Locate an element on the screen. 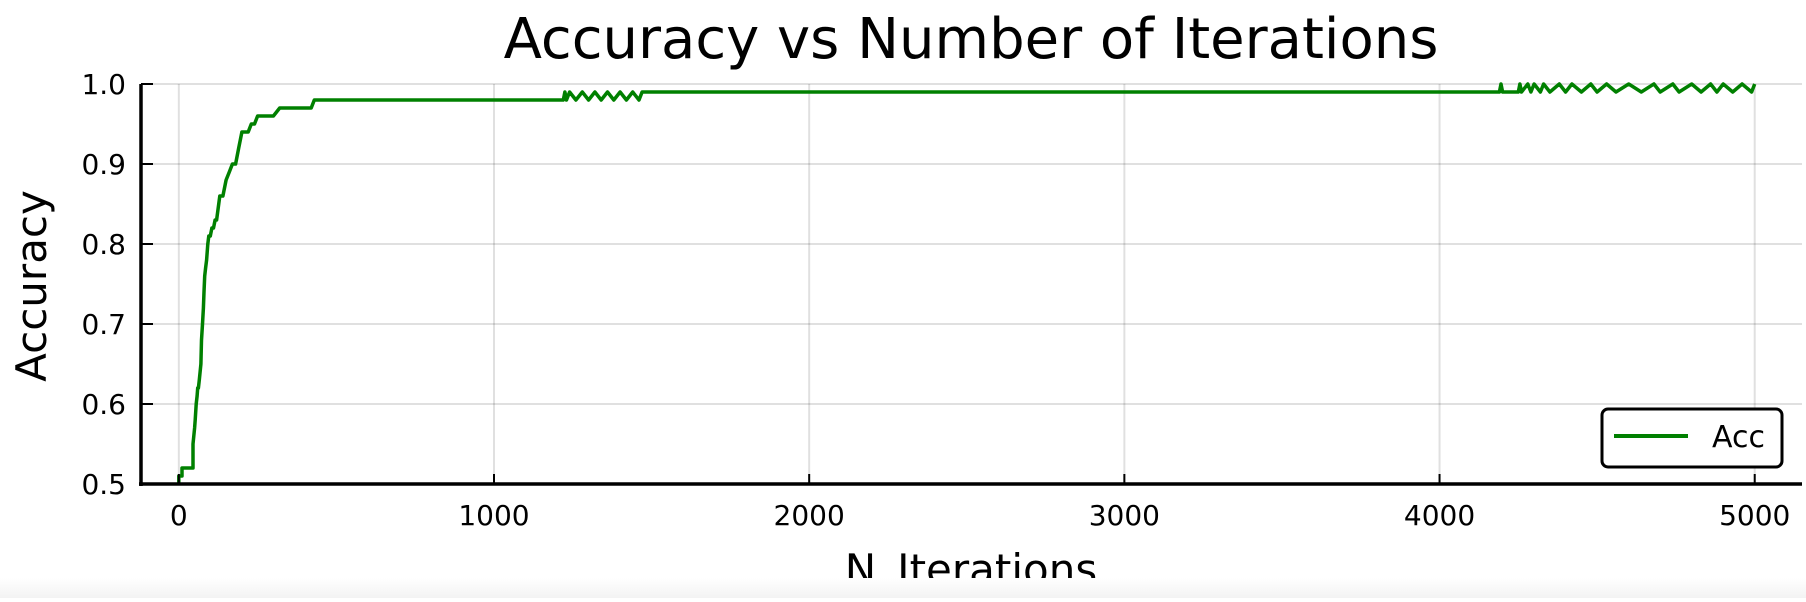  legend-box is located at coordinates (1692, 438).